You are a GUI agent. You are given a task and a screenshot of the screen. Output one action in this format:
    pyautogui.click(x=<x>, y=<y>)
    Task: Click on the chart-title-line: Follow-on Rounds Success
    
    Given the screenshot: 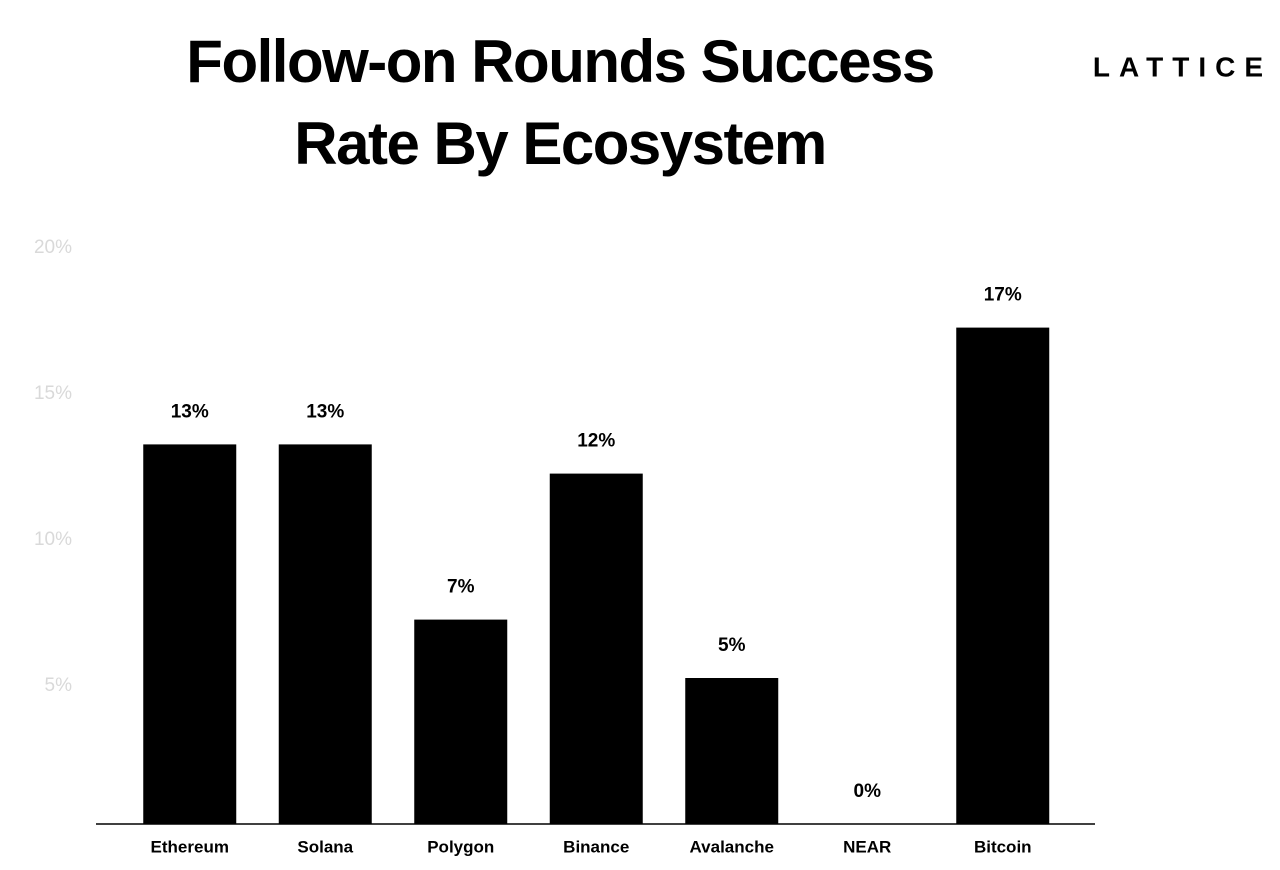 What is the action you would take?
    pyautogui.click(x=559, y=61)
    